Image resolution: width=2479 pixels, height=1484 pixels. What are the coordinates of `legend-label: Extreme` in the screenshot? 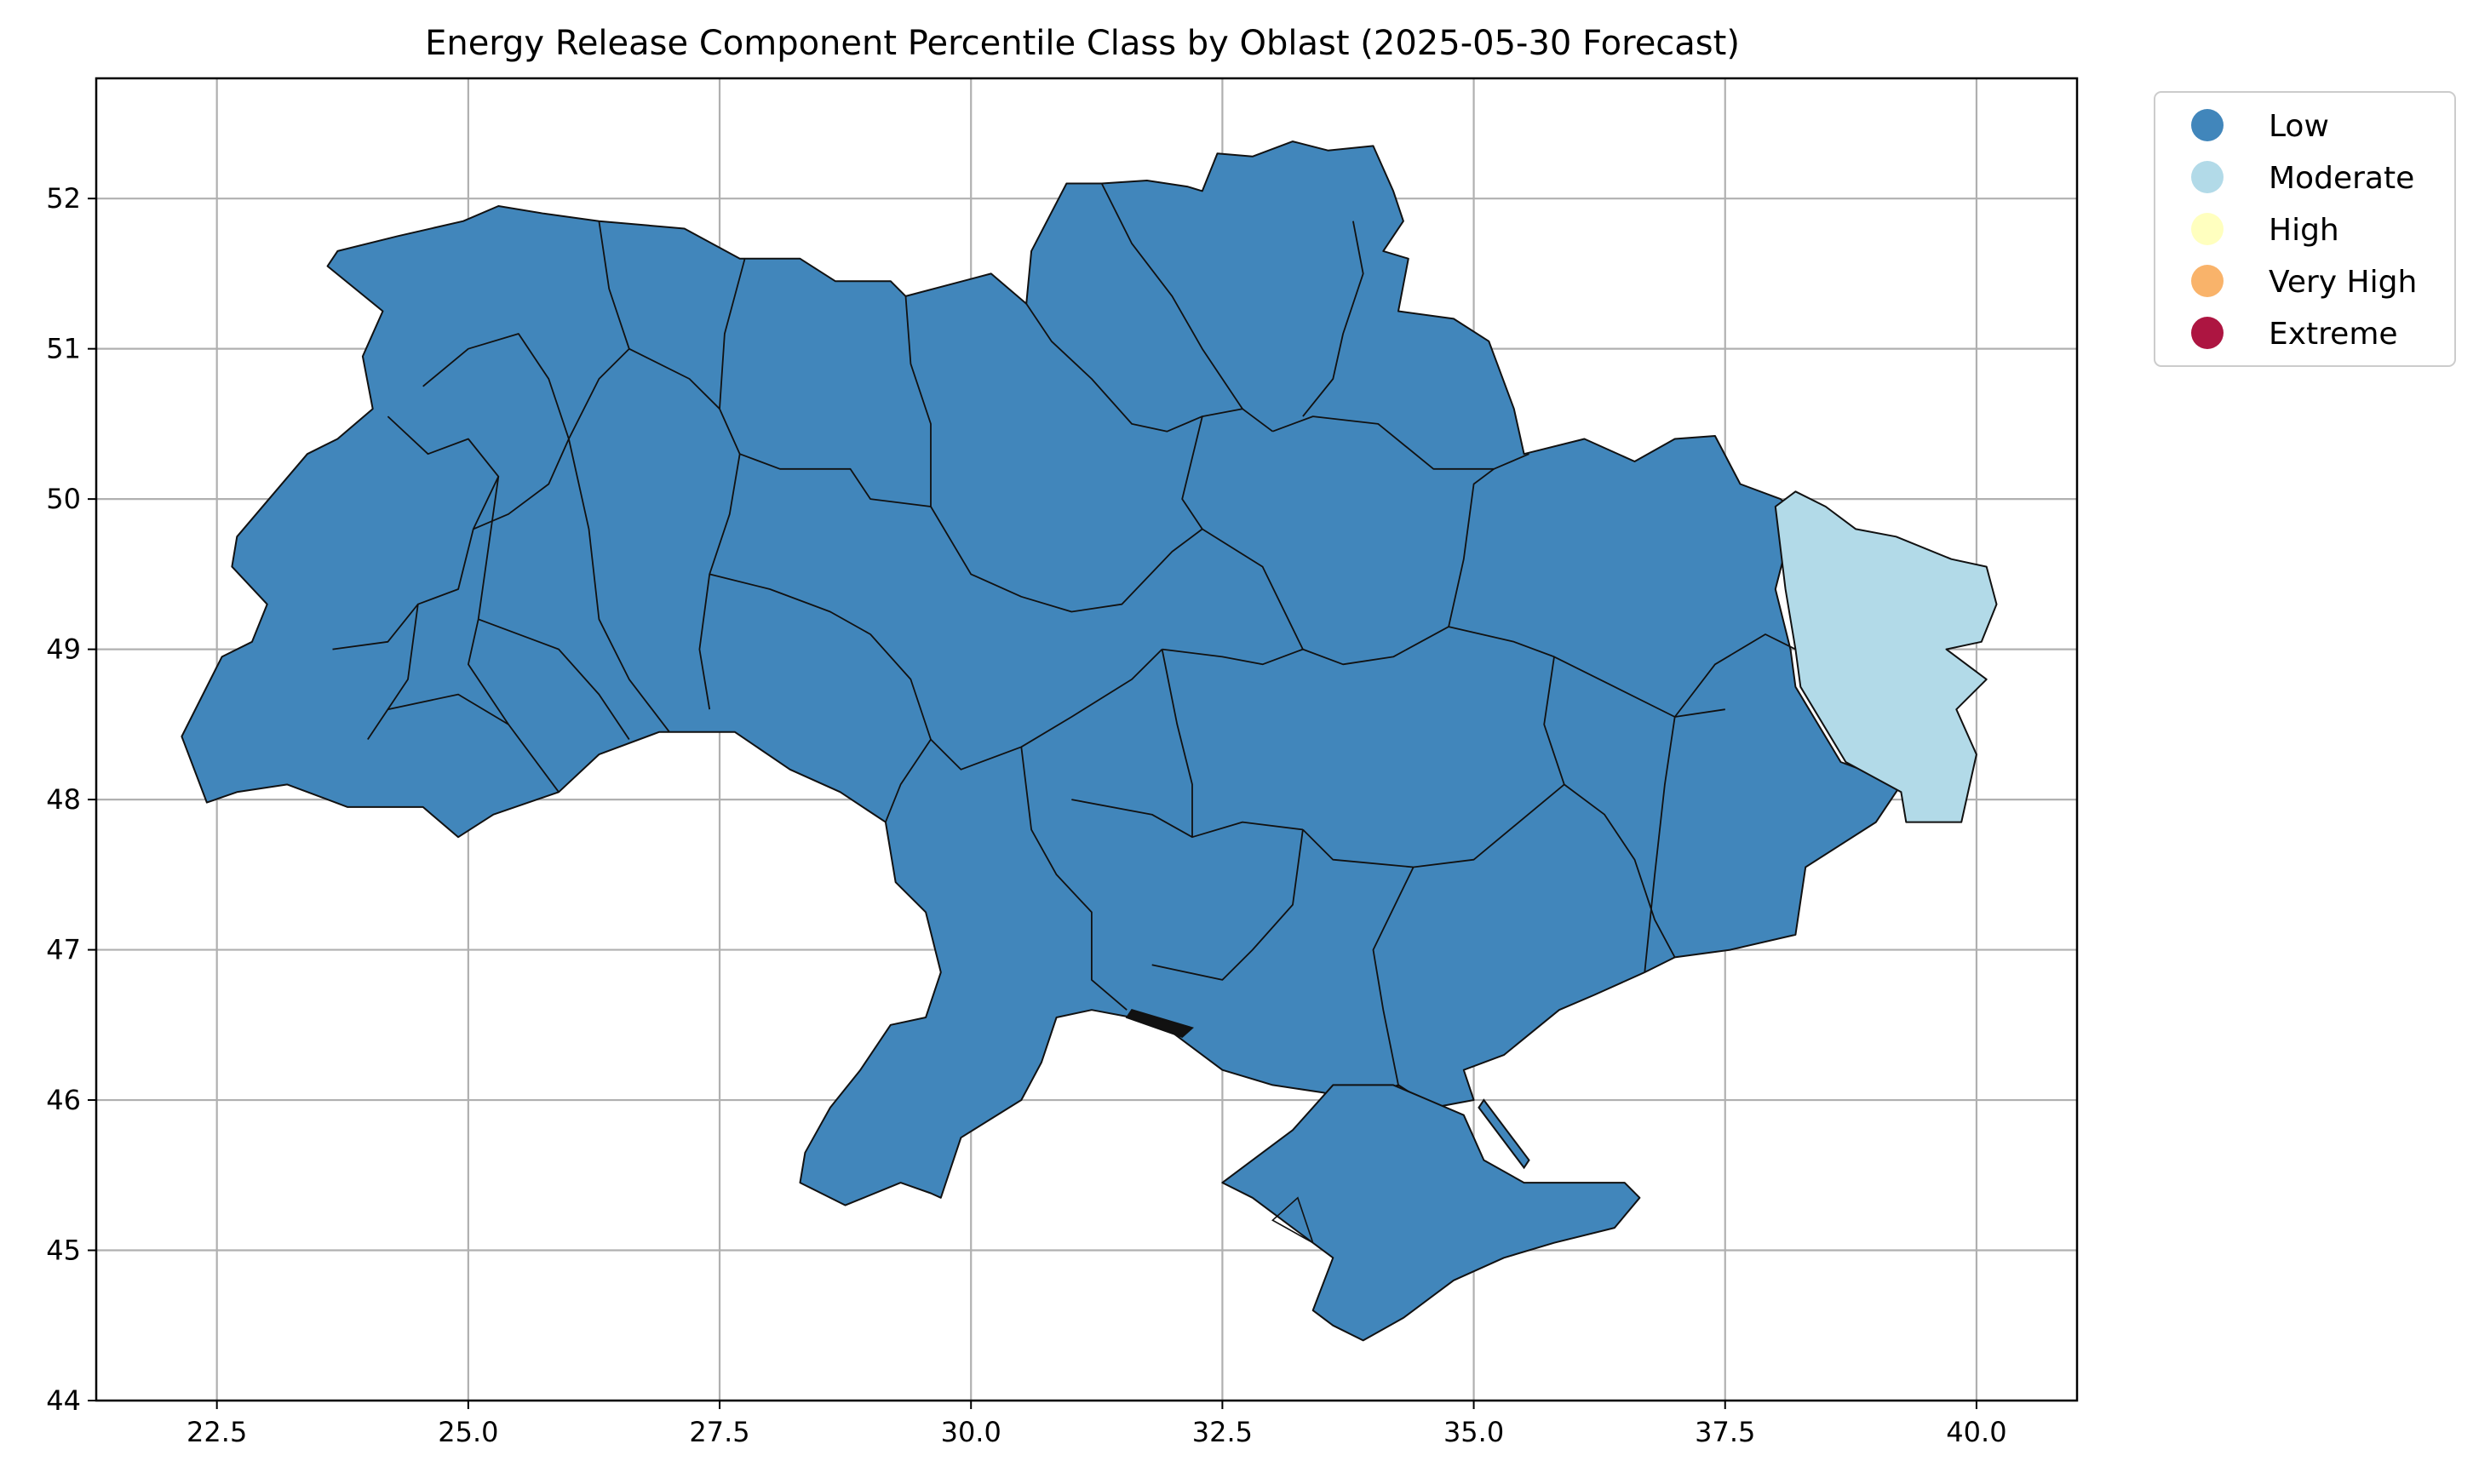 It's located at (2333, 335).